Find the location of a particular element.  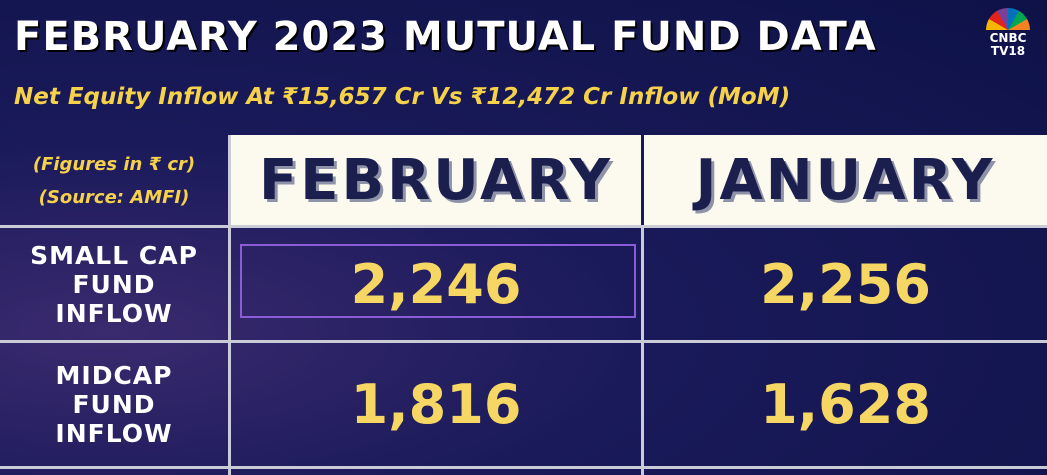

value-cell: 1,628 is located at coordinates (845, 404).